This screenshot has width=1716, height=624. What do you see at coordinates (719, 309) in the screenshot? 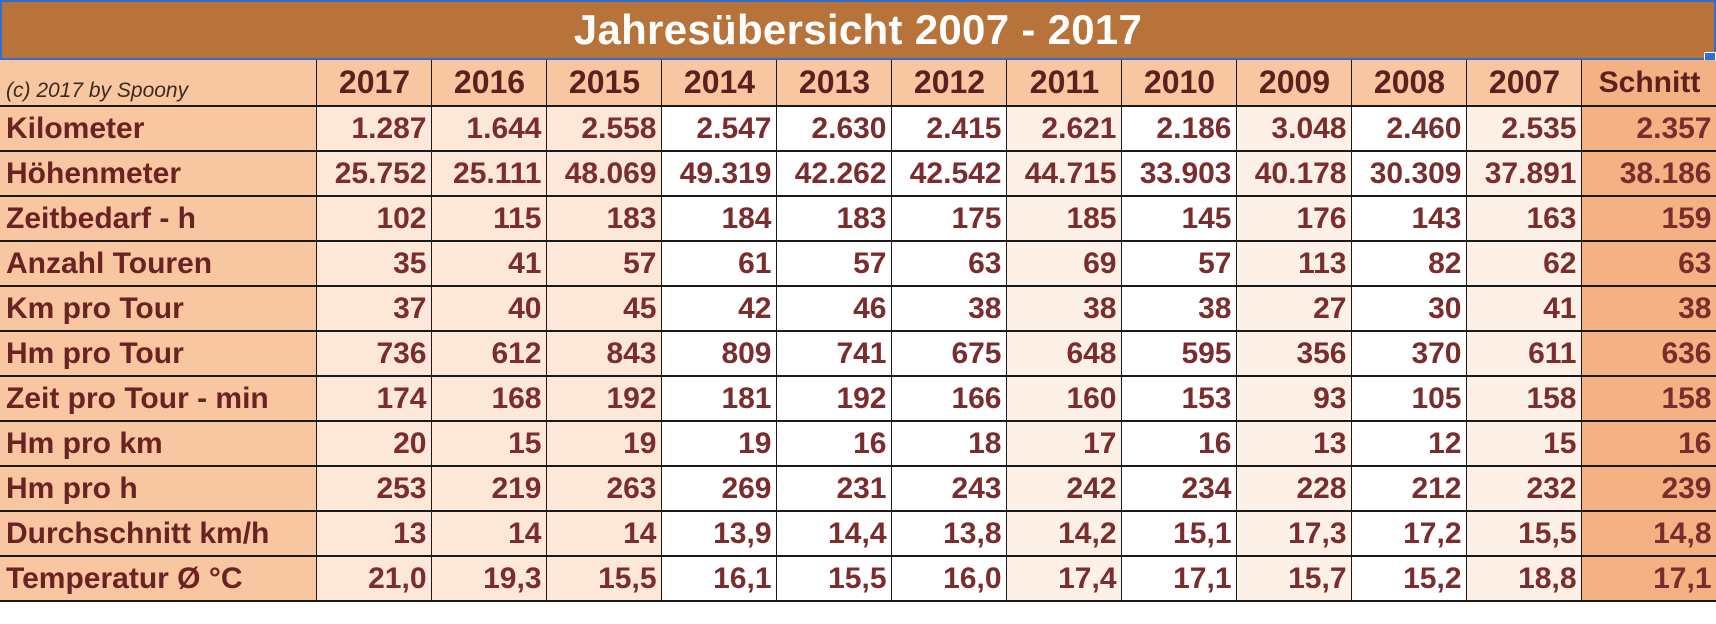
I see `value-cell: 42` at bounding box center [719, 309].